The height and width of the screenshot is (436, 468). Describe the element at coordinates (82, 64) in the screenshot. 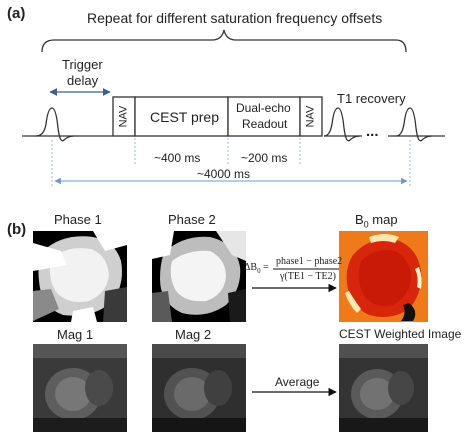

I see `trigger-label-line1: Trigger` at that location.